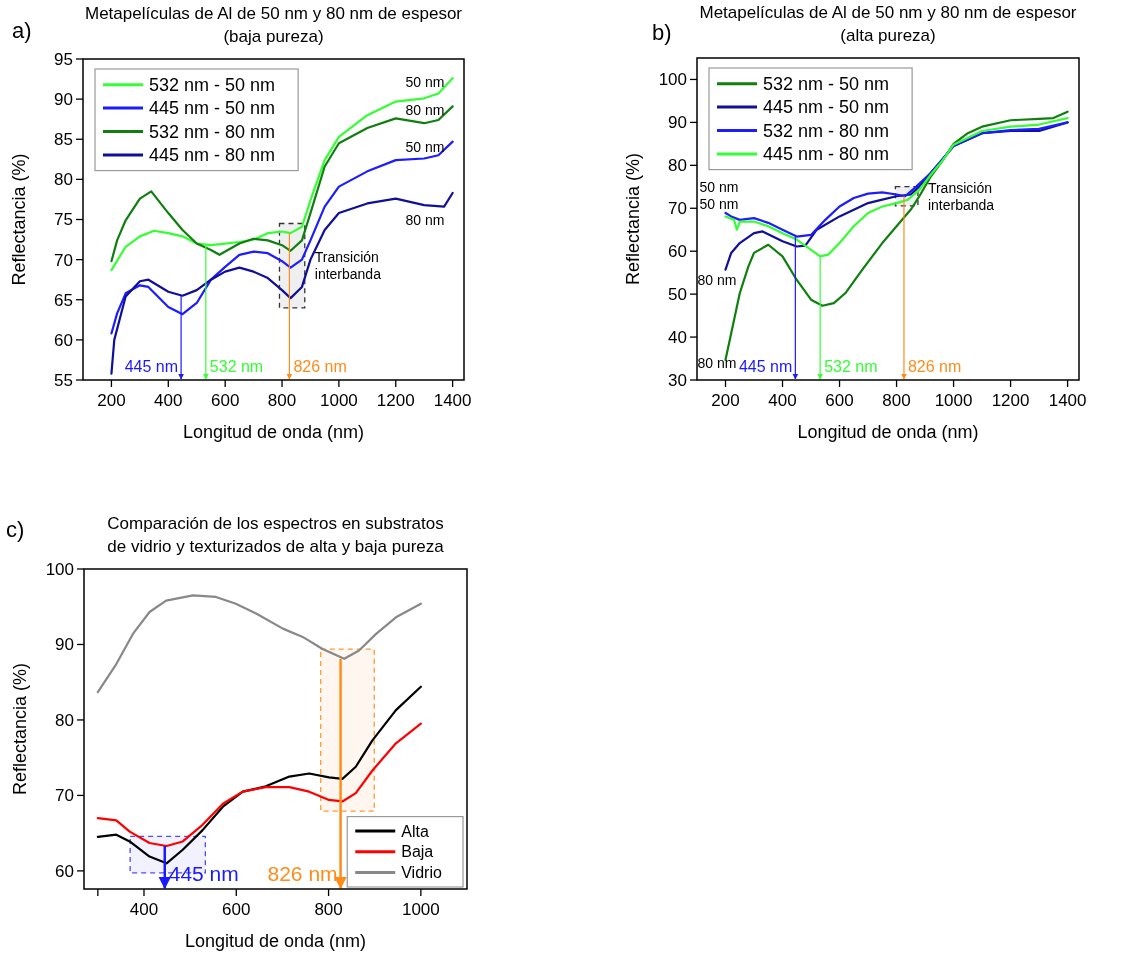 The height and width of the screenshot is (957, 1125). Describe the element at coordinates (421, 873) in the screenshot. I see `legend-label: Vidrio` at that location.